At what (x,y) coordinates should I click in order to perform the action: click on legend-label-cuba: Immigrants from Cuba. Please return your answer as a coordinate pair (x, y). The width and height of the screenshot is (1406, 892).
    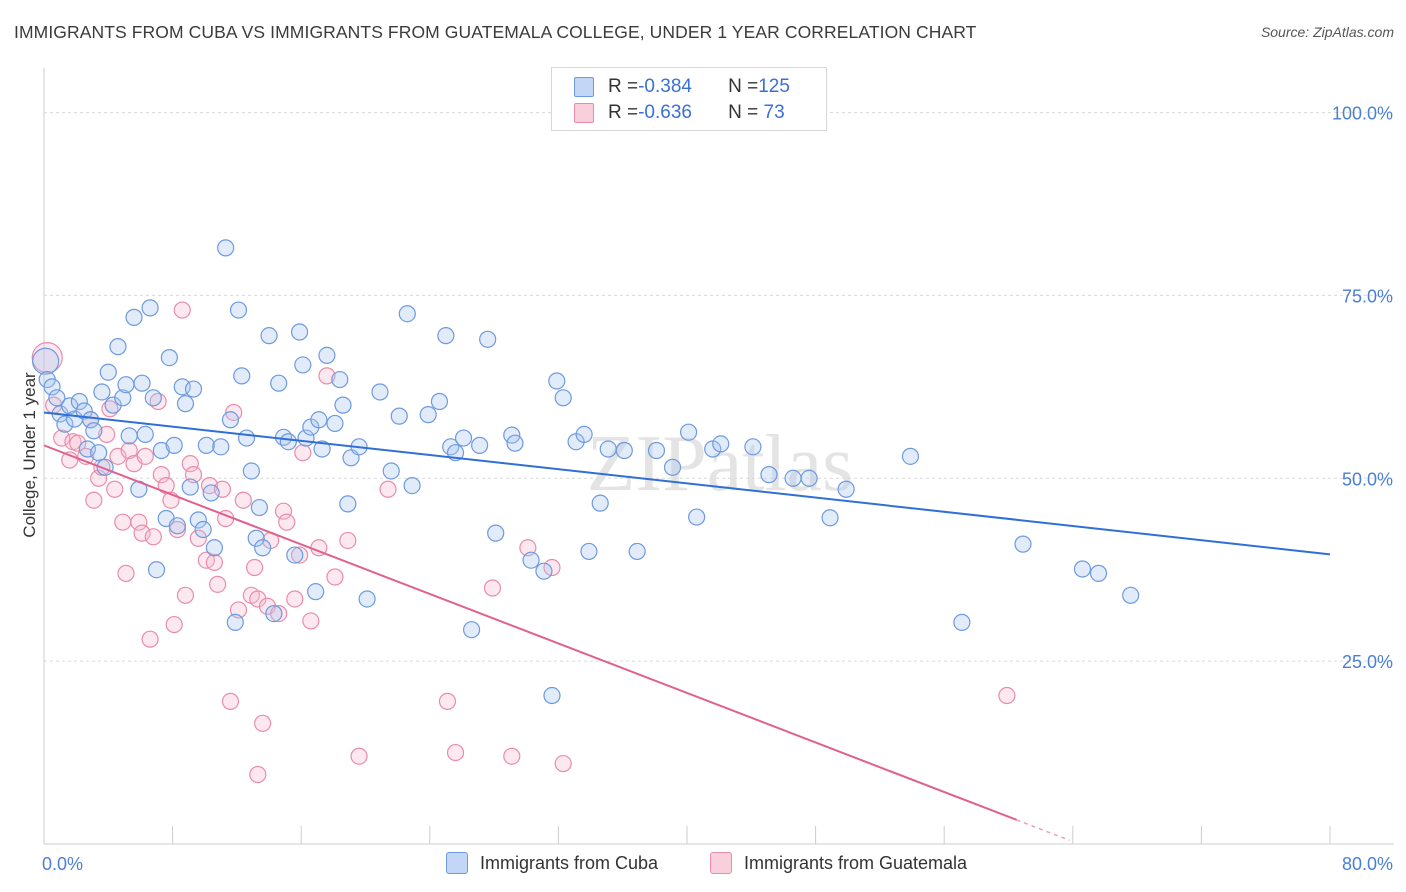
    Looking at the image, I should click on (569, 862).